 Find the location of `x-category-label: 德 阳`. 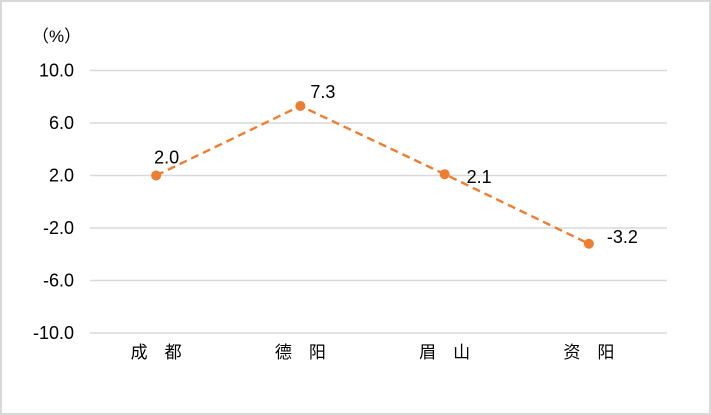

x-category-label: 德 阳 is located at coordinates (300, 353).